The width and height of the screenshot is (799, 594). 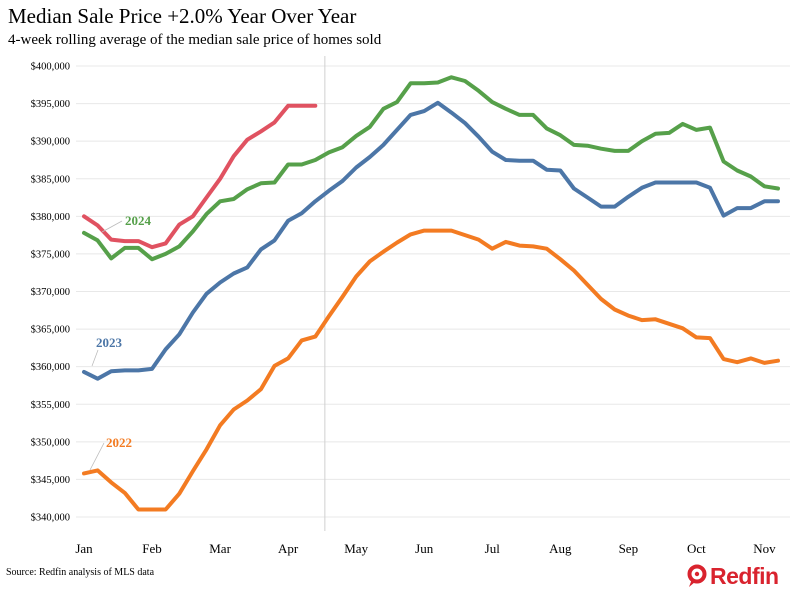 I want to click on y-tick-label: $380,000, so click(x=50, y=217).